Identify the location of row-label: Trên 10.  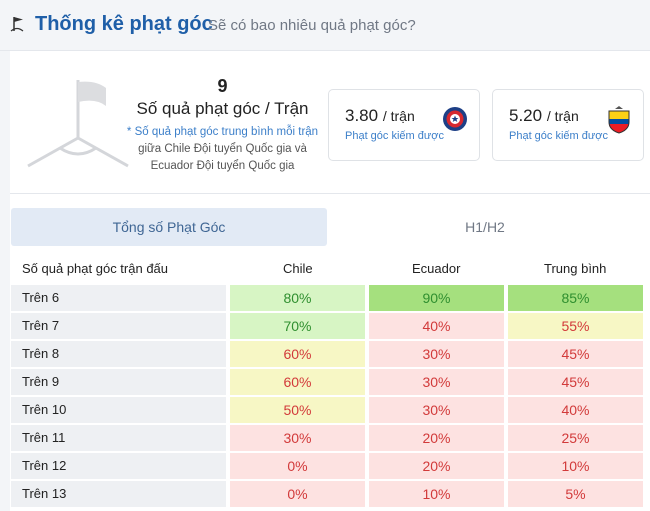
(118, 410).